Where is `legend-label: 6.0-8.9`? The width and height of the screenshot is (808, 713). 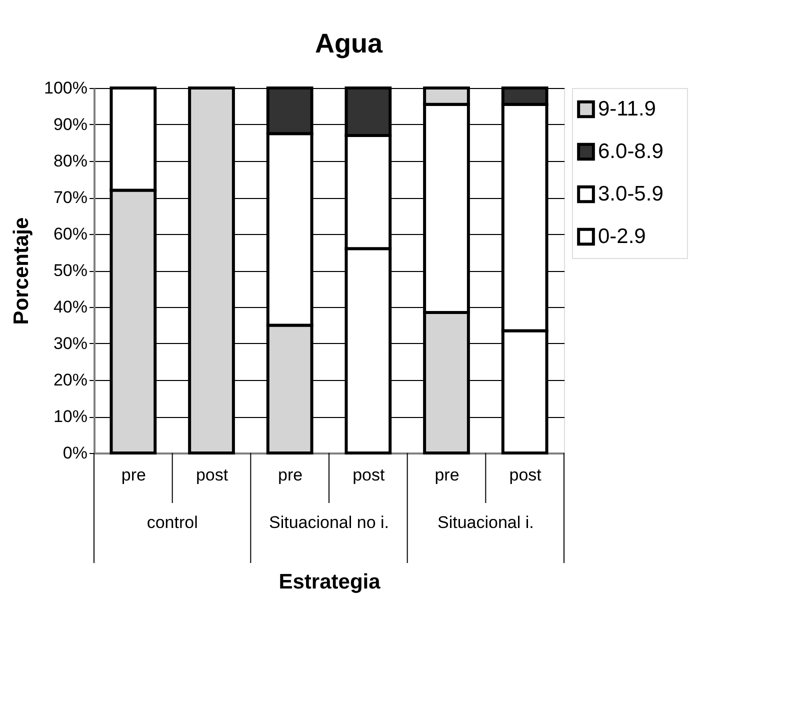
legend-label: 6.0-8.9 is located at coordinates (631, 151).